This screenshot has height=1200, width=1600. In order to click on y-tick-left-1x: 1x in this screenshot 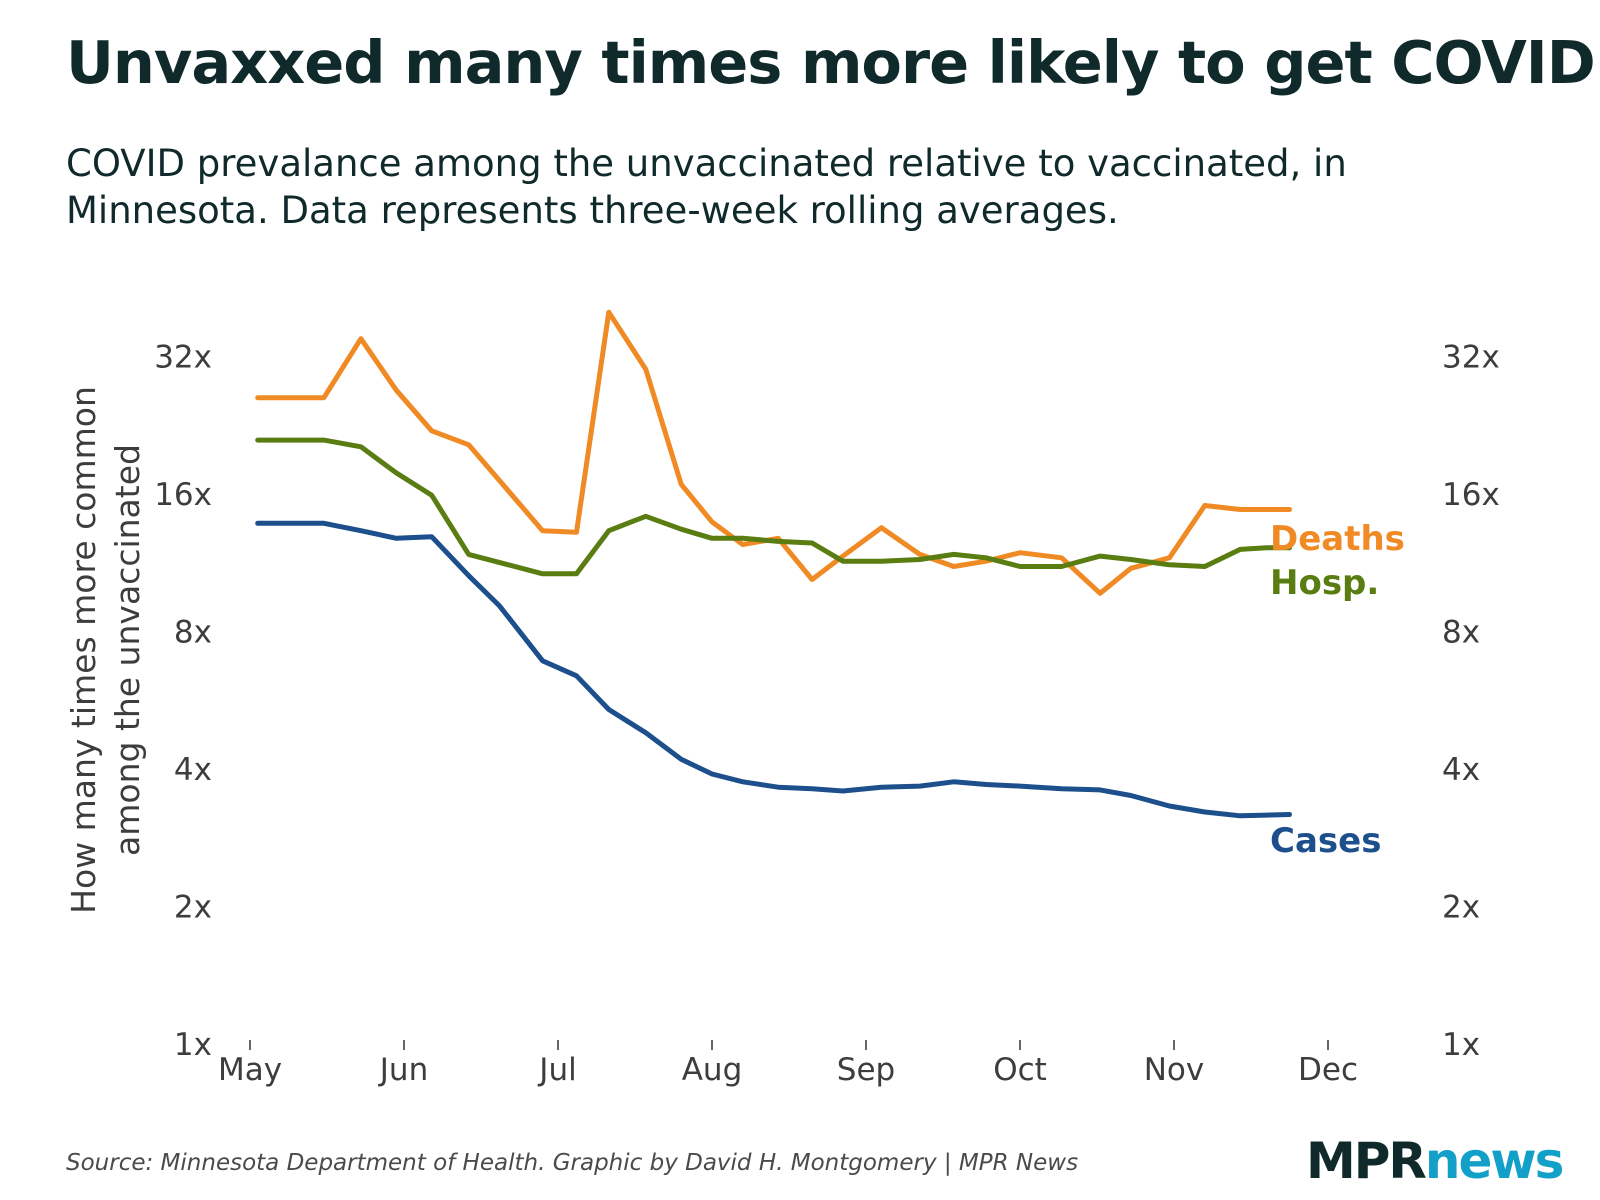, I will do `click(193, 1045)`.